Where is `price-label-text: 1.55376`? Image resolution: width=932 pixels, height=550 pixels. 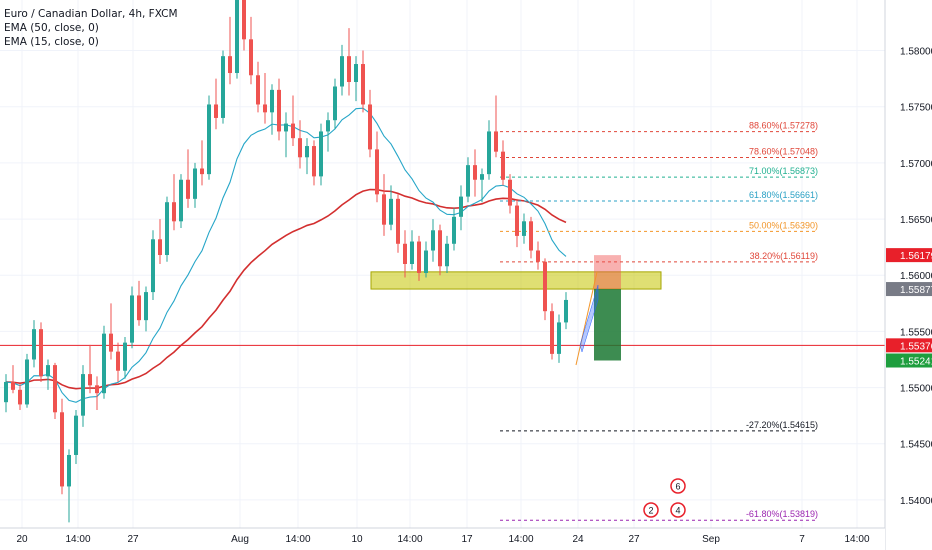
price-label-text: 1.55376 is located at coordinates (916, 346).